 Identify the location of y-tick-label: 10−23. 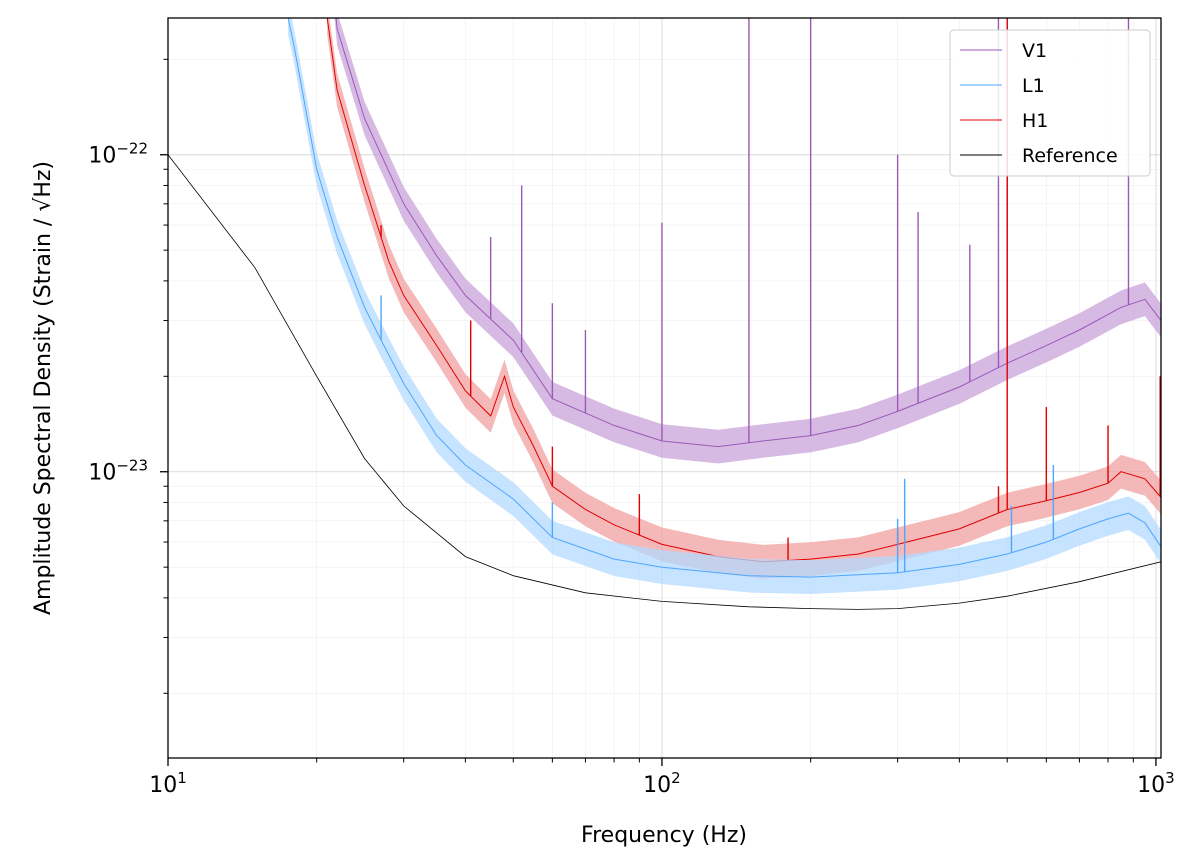
(118, 471).